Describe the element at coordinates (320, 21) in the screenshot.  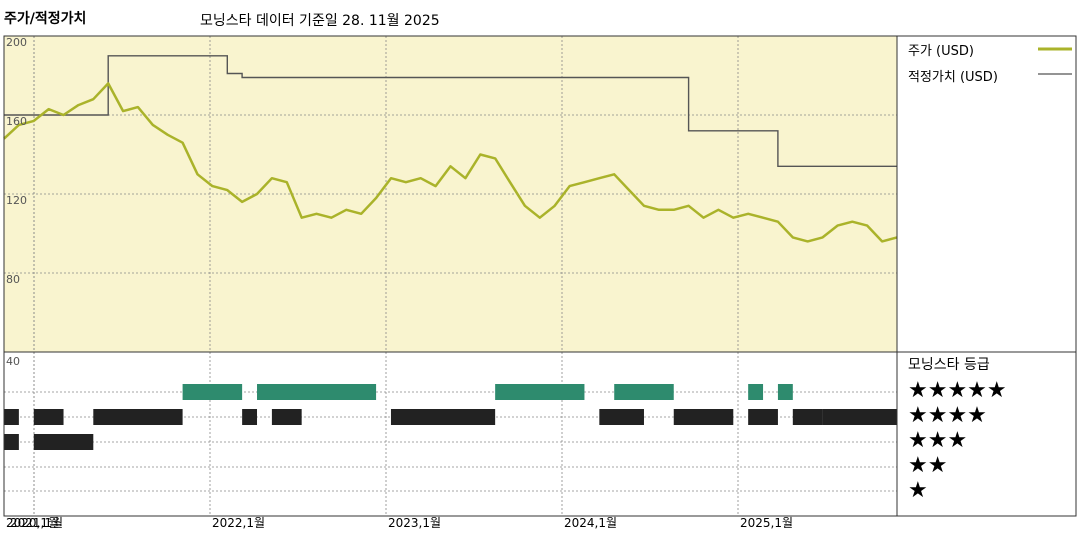
I see `chart-subtitle: 모닝스타 데이터 기준일 28. 11월 2025` at that location.